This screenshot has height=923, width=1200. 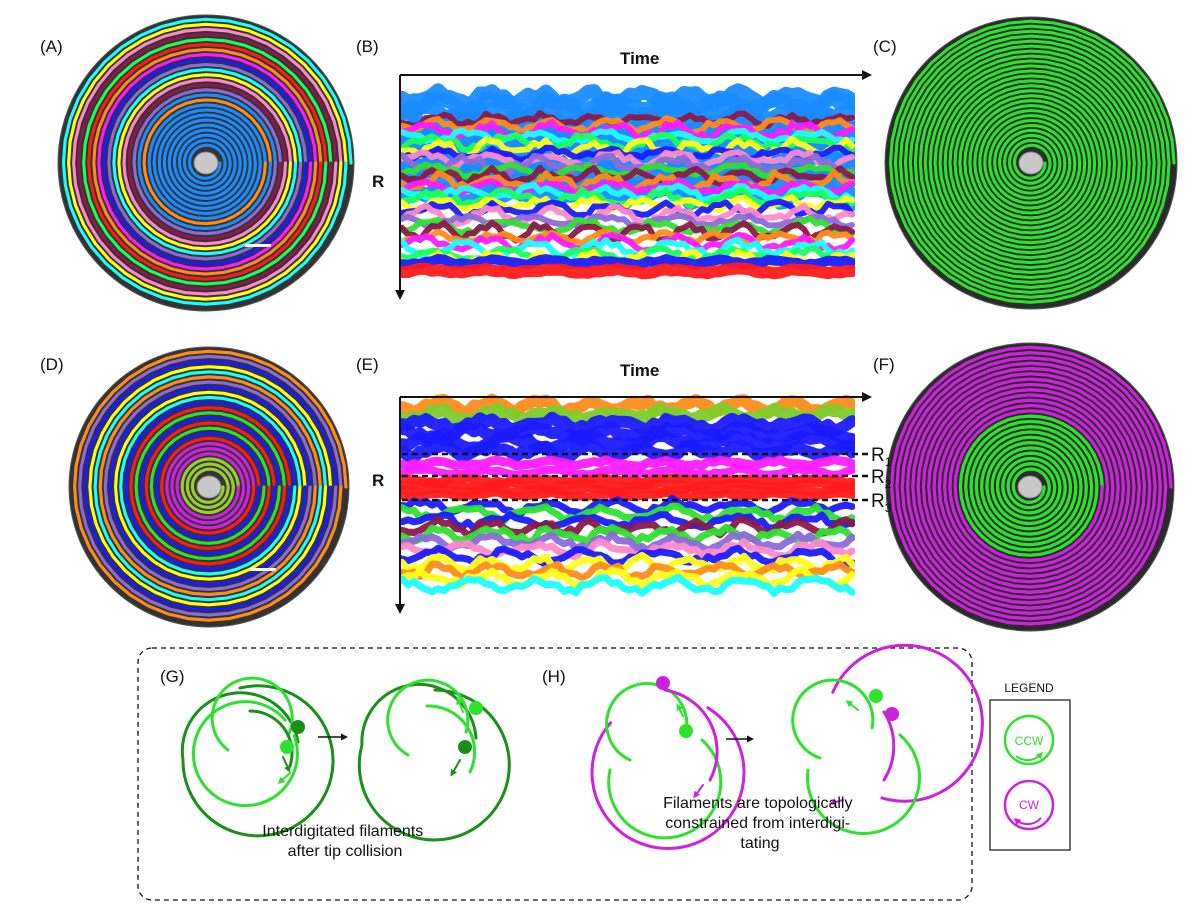 What do you see at coordinates (884, 364) in the screenshot?
I see `panel-label-f: (F)` at bounding box center [884, 364].